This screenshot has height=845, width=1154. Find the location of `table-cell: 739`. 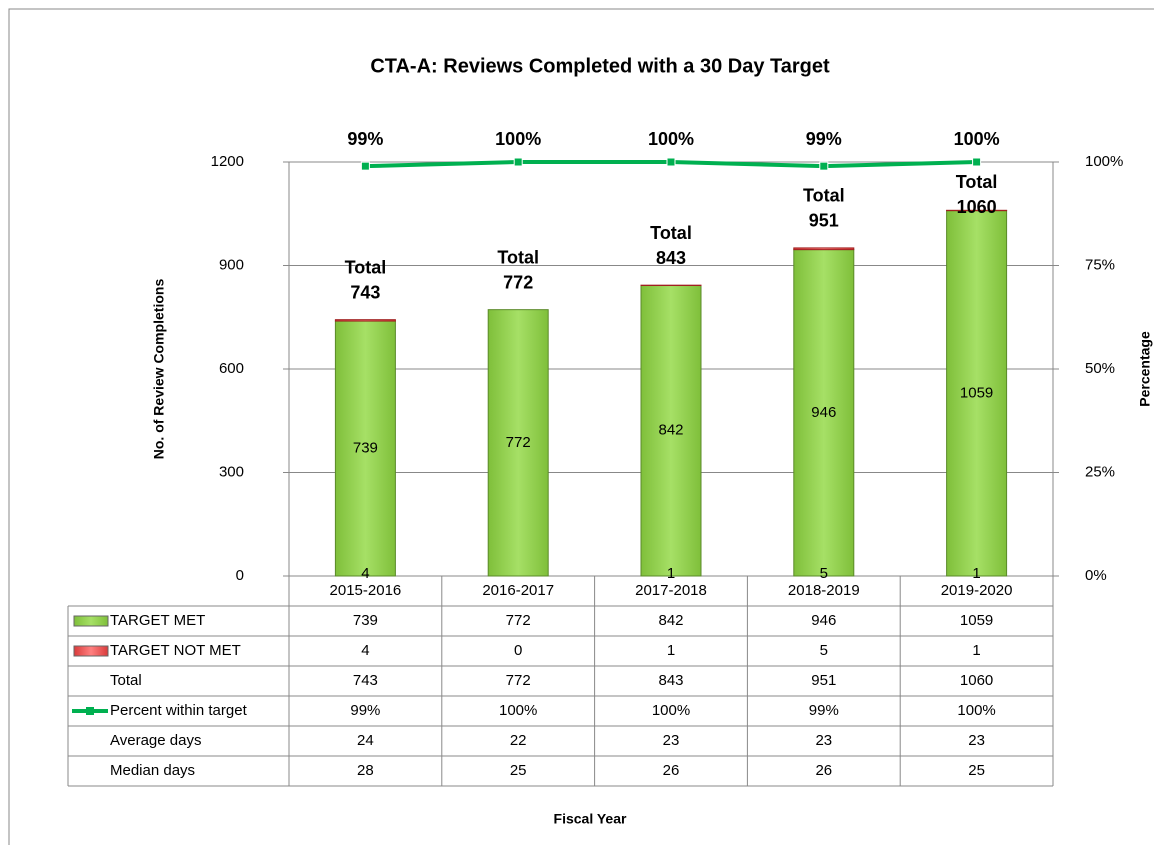

table-cell: 739 is located at coordinates (365, 620).